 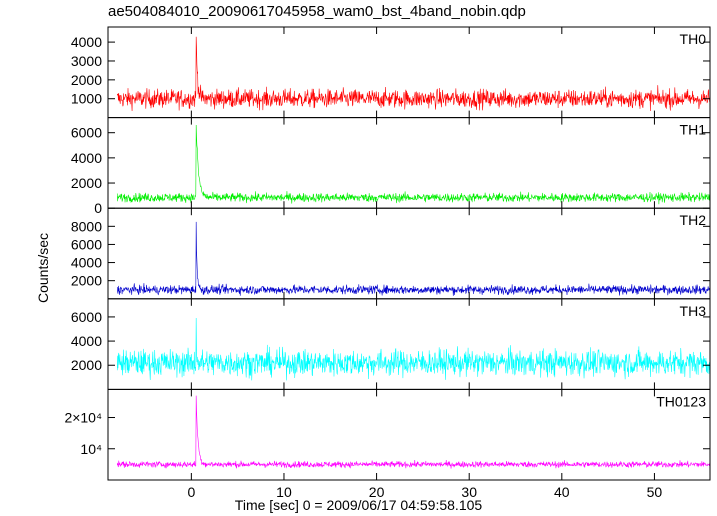 What do you see at coordinates (413, 349) in the screenshot?
I see `light-curve-th3` at bounding box center [413, 349].